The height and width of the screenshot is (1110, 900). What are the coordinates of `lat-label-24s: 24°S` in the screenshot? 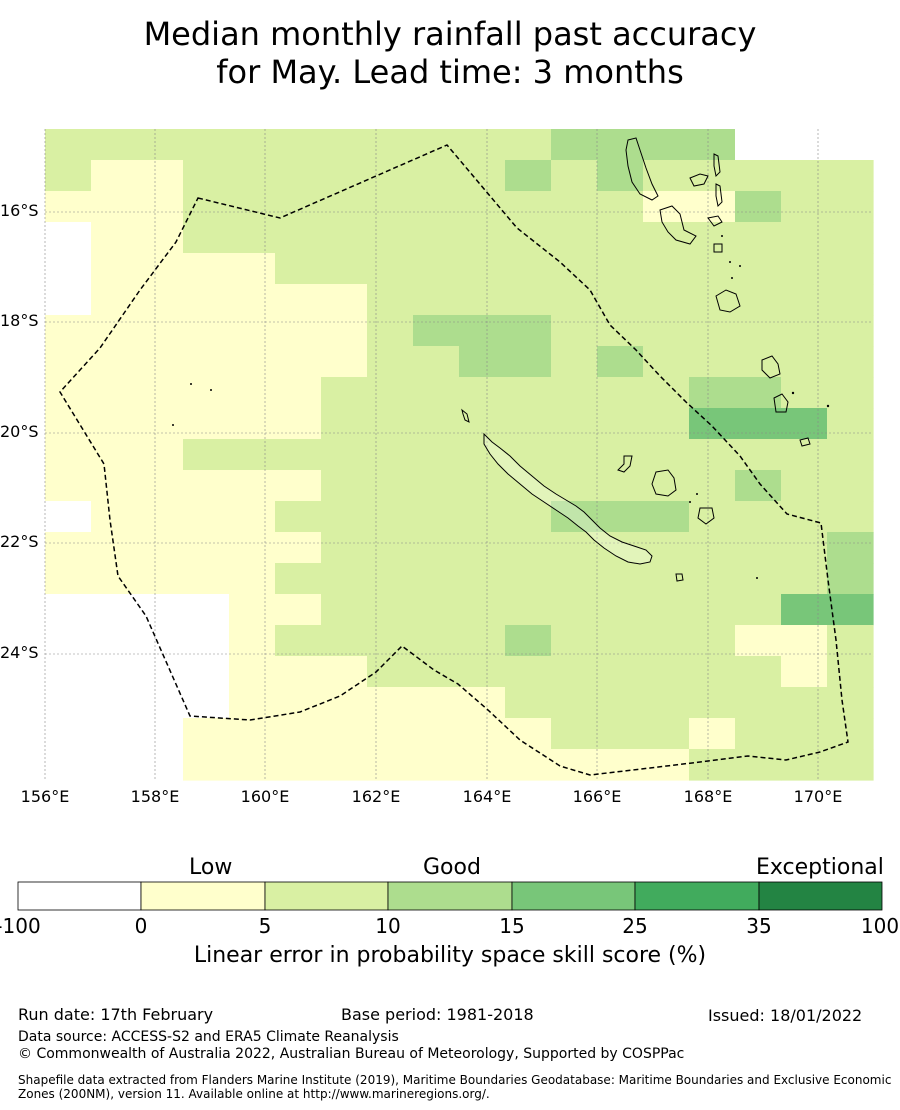 It's located at (19, 652).